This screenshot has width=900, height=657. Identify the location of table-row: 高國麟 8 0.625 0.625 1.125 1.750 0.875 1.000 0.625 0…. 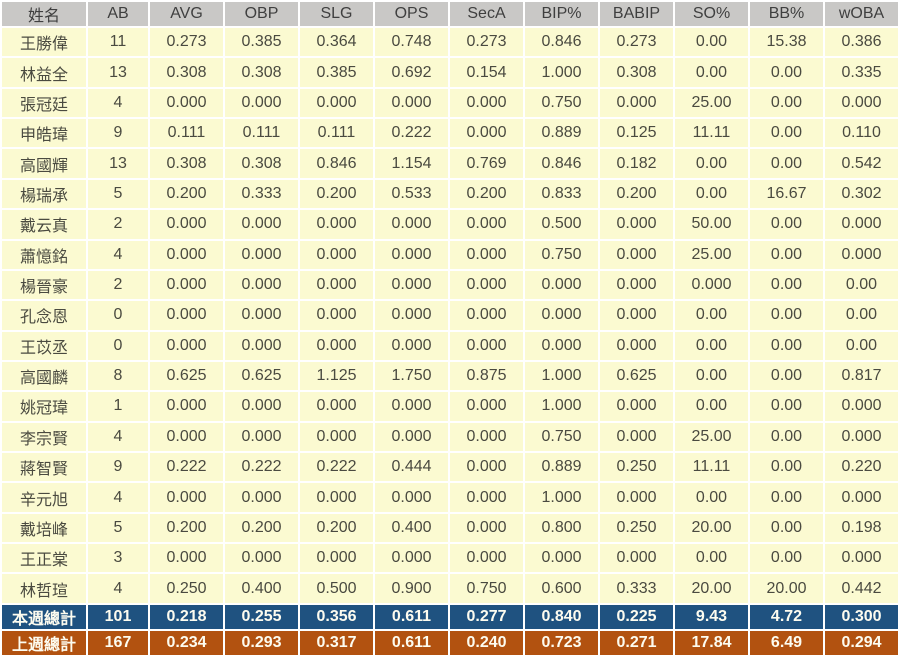
(450, 376).